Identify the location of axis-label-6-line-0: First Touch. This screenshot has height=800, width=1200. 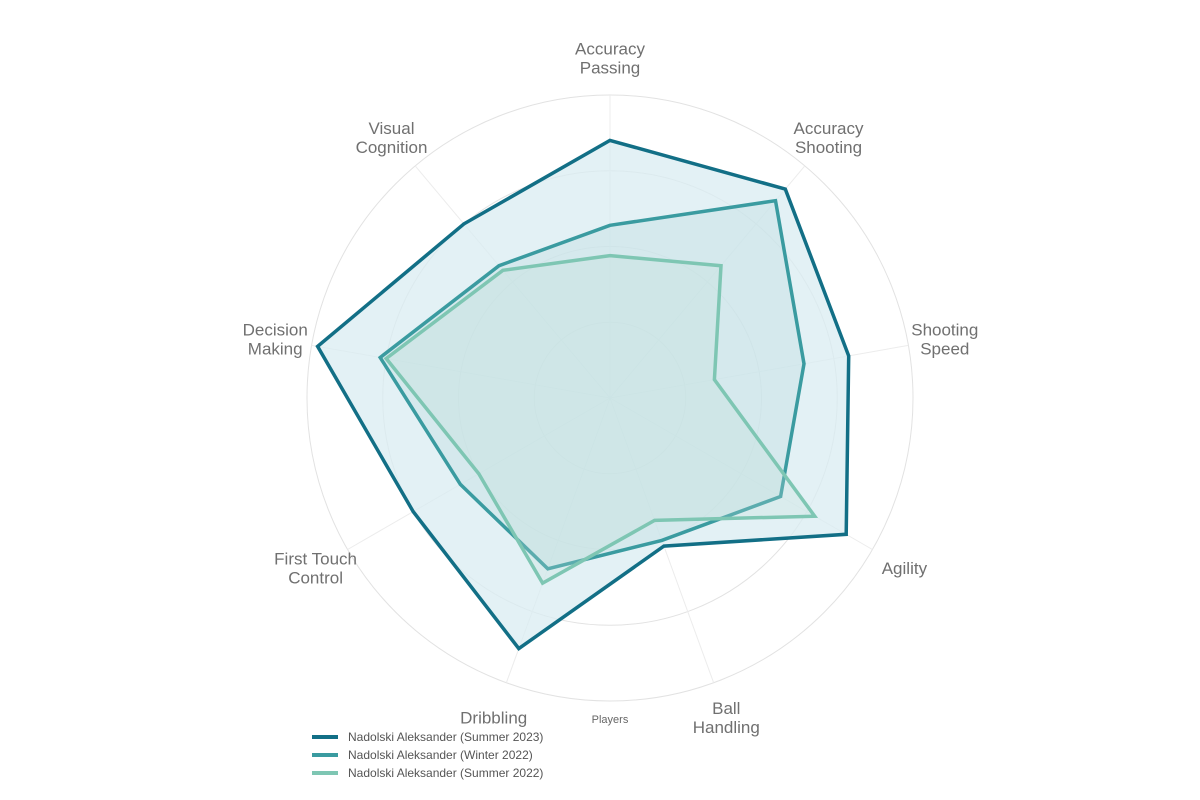
(315, 559).